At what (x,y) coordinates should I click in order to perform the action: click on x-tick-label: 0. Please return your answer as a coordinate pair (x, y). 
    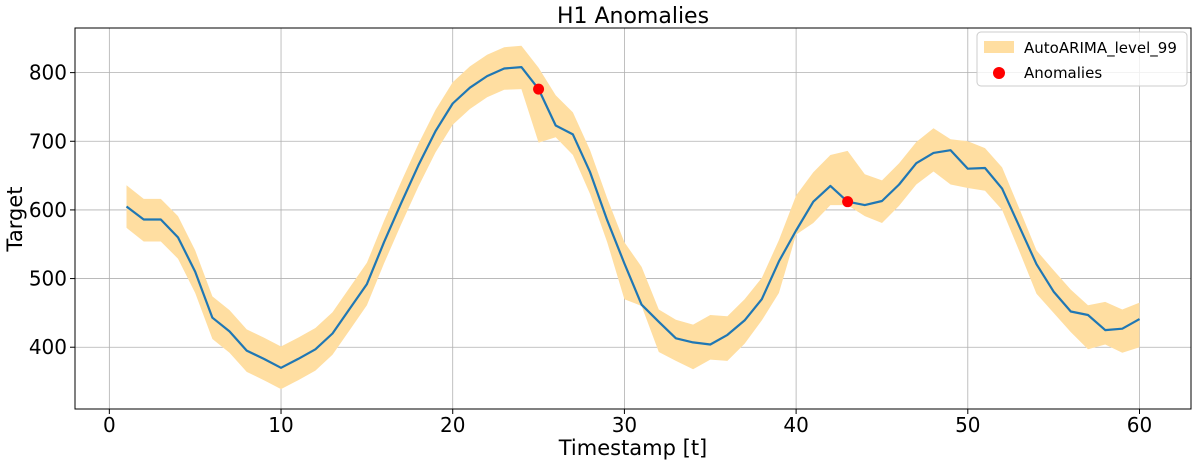
    Looking at the image, I should click on (109, 425).